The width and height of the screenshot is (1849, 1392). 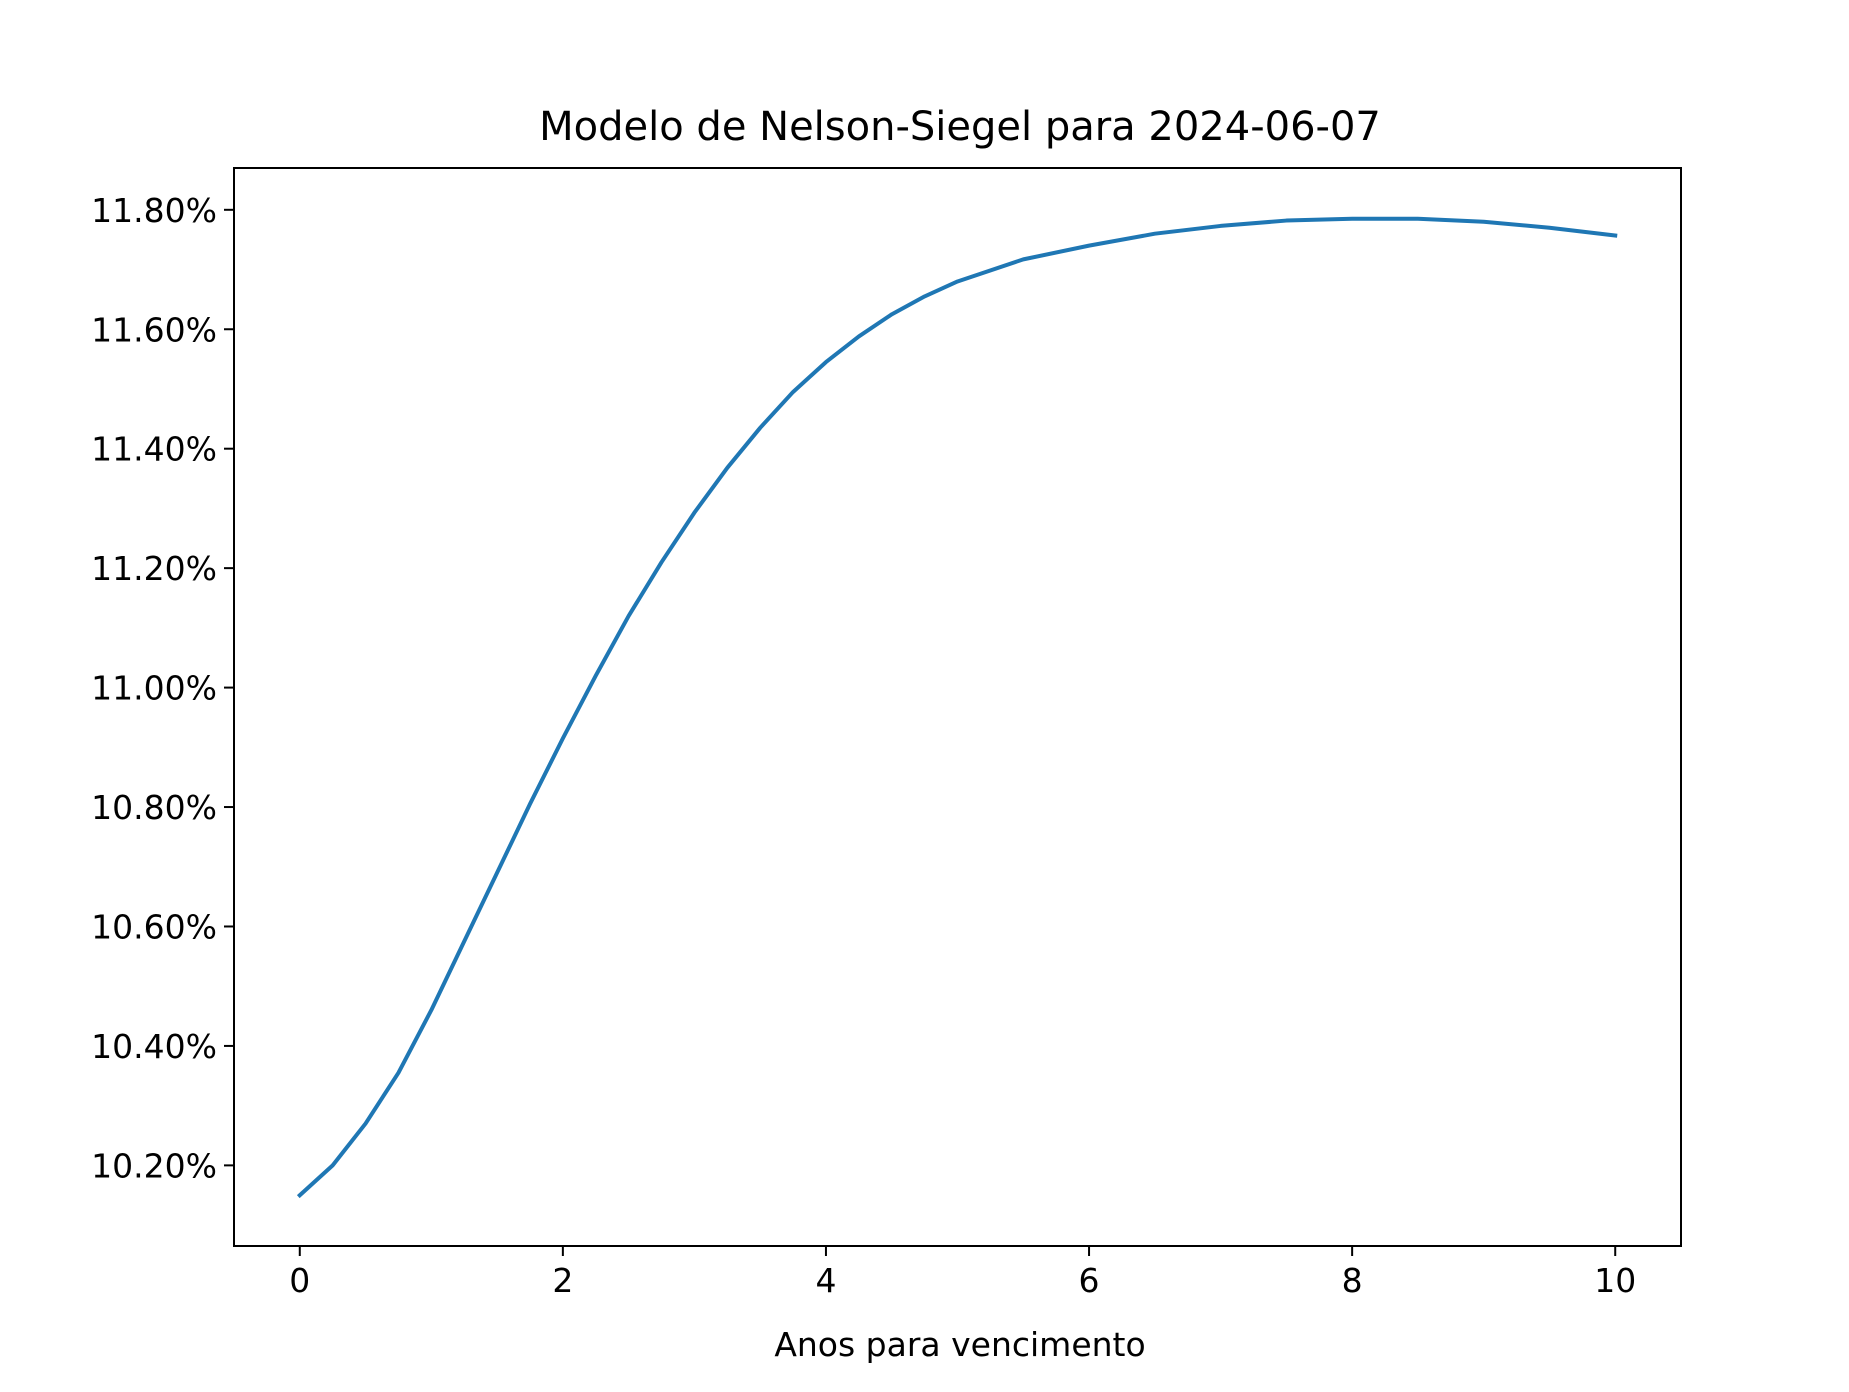 What do you see at coordinates (825, 1280) in the screenshot?
I see `x-tick-label: 4` at bounding box center [825, 1280].